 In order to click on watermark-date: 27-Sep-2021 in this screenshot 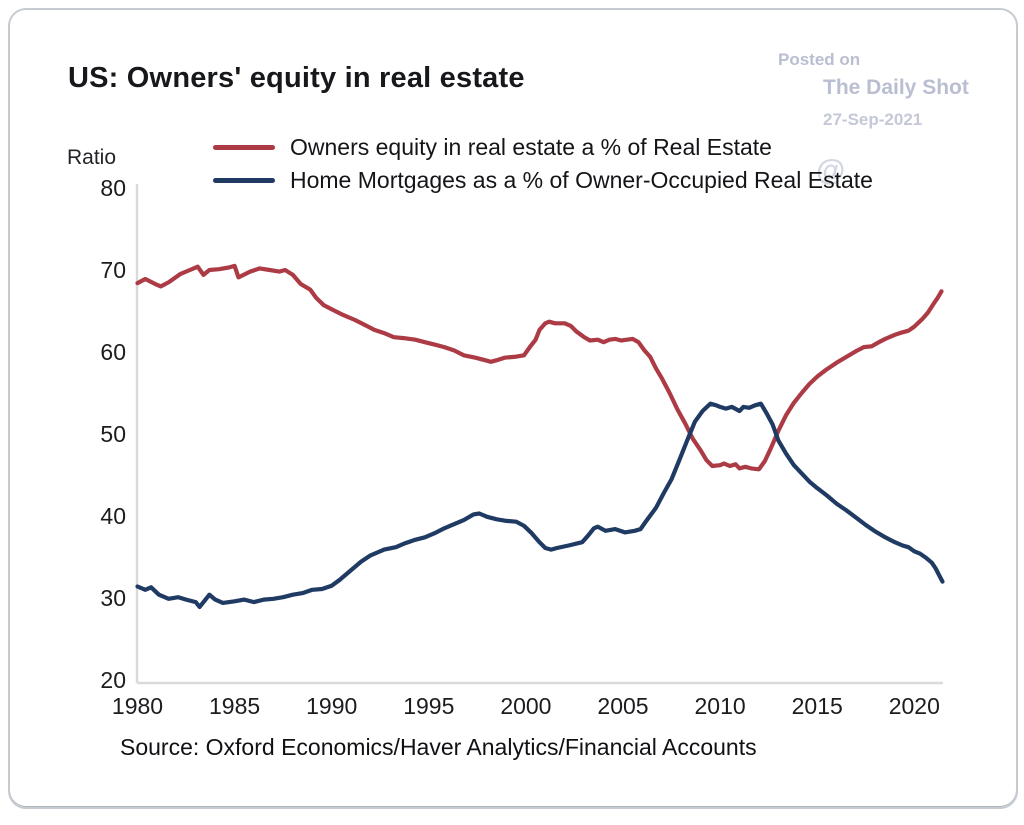, I will do `click(873, 119)`.